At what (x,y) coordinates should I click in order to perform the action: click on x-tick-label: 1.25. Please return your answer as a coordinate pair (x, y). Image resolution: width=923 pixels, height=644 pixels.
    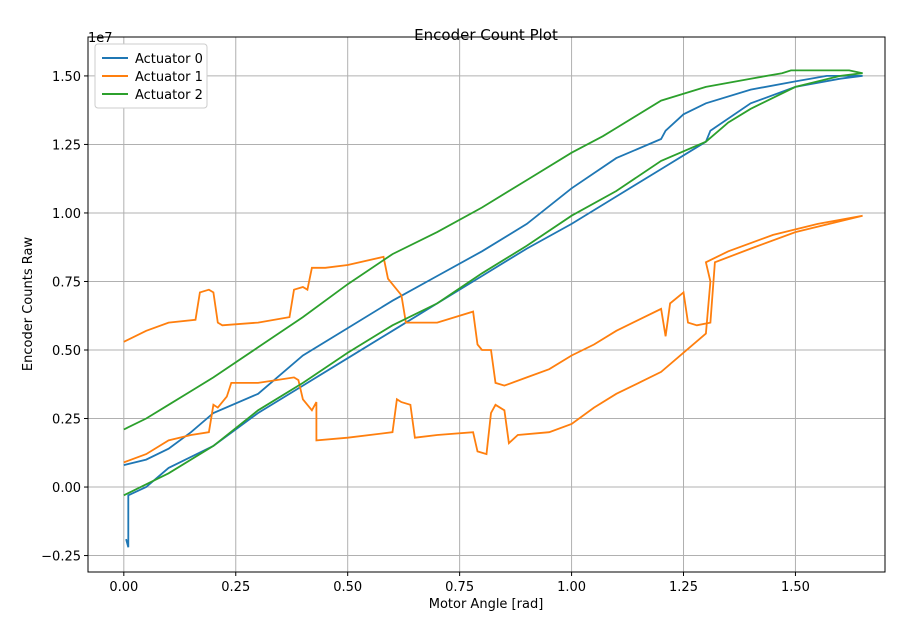
    Looking at the image, I should click on (683, 587).